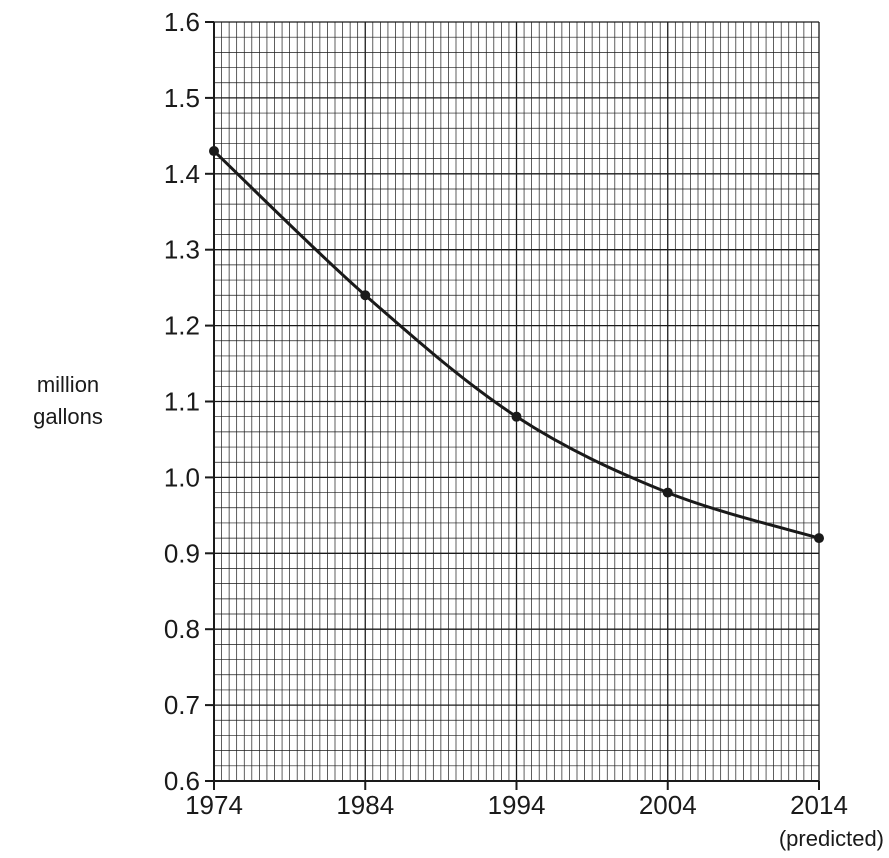  What do you see at coordinates (182, 629) in the screenshot?
I see `y-tick-label: 0.8` at bounding box center [182, 629].